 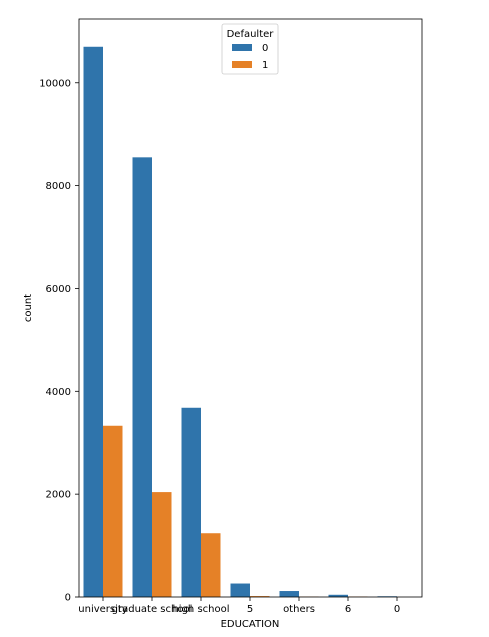 What do you see at coordinates (251, 34) in the screenshot?
I see `legend-title: Defaulter` at bounding box center [251, 34].